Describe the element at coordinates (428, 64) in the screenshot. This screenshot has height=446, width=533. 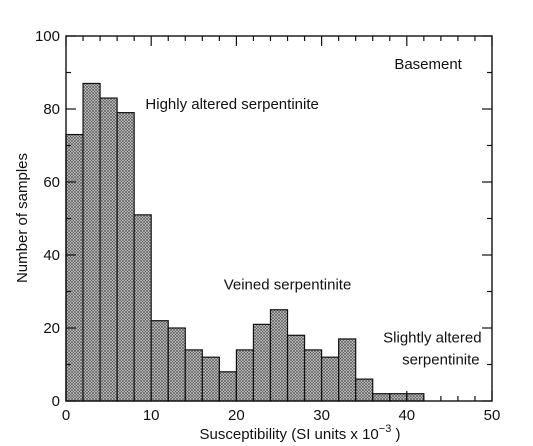
I see `chart-annotation: Basement` at that location.